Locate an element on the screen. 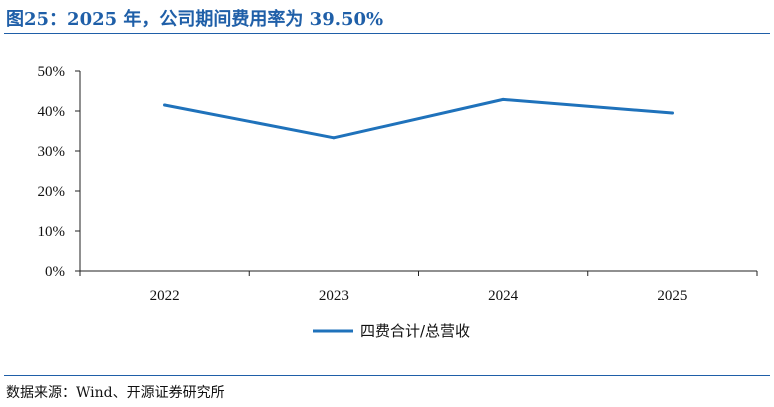  y-tick-label: 20% is located at coordinates (52, 192).